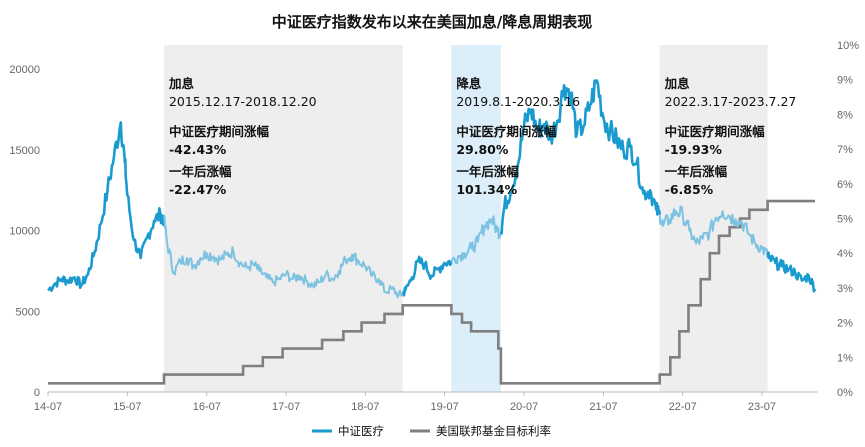 The image size is (865, 447). What do you see at coordinates (445, 407) in the screenshot?
I see `x-tick-label: 19-07` at bounding box center [445, 407].